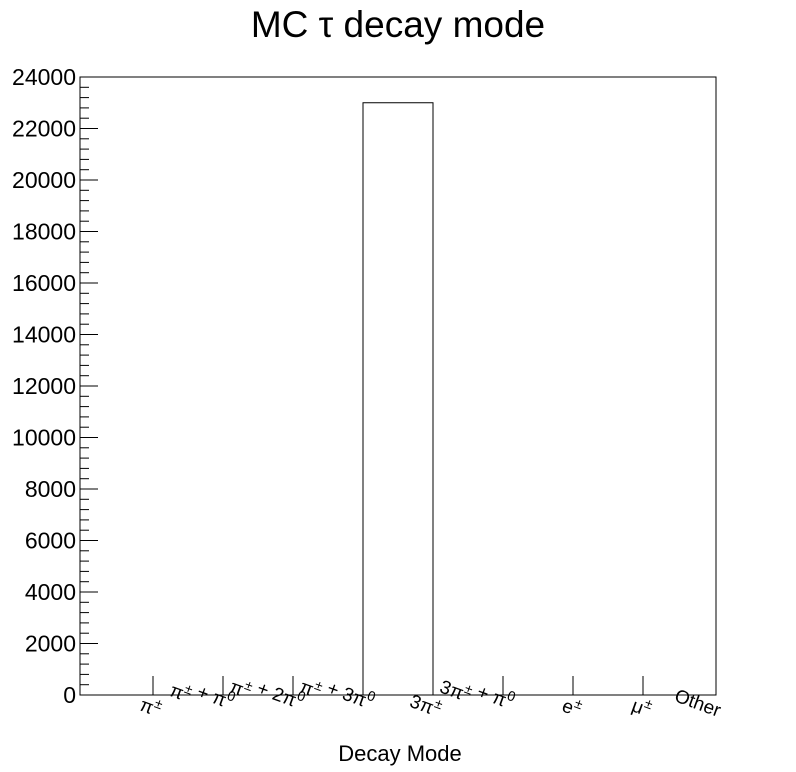  What do you see at coordinates (44, 232) in the screenshot?
I see `y-tick-label: 18000` at bounding box center [44, 232].